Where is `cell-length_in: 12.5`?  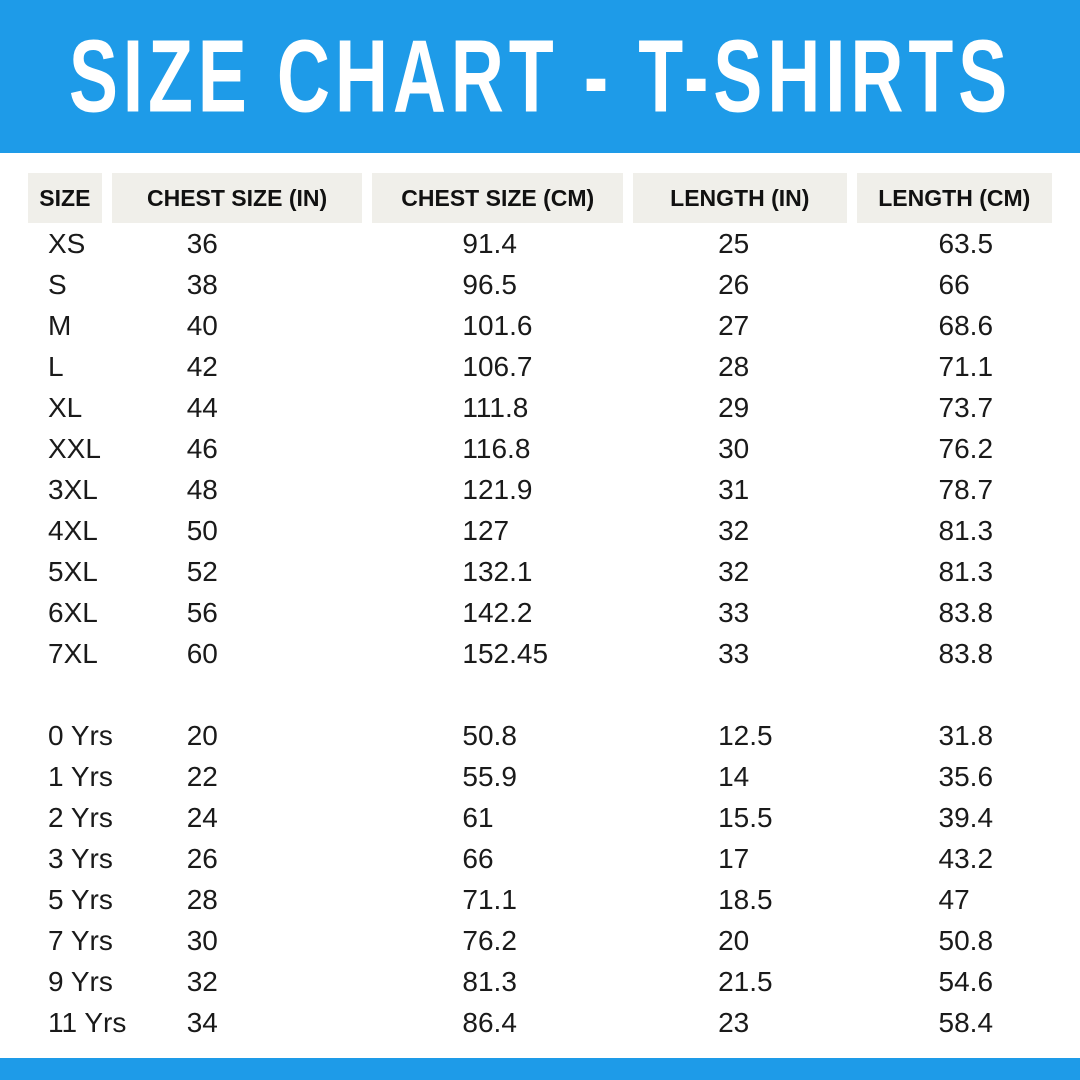
cell-length_in: 12.5 is located at coordinates (745, 735).